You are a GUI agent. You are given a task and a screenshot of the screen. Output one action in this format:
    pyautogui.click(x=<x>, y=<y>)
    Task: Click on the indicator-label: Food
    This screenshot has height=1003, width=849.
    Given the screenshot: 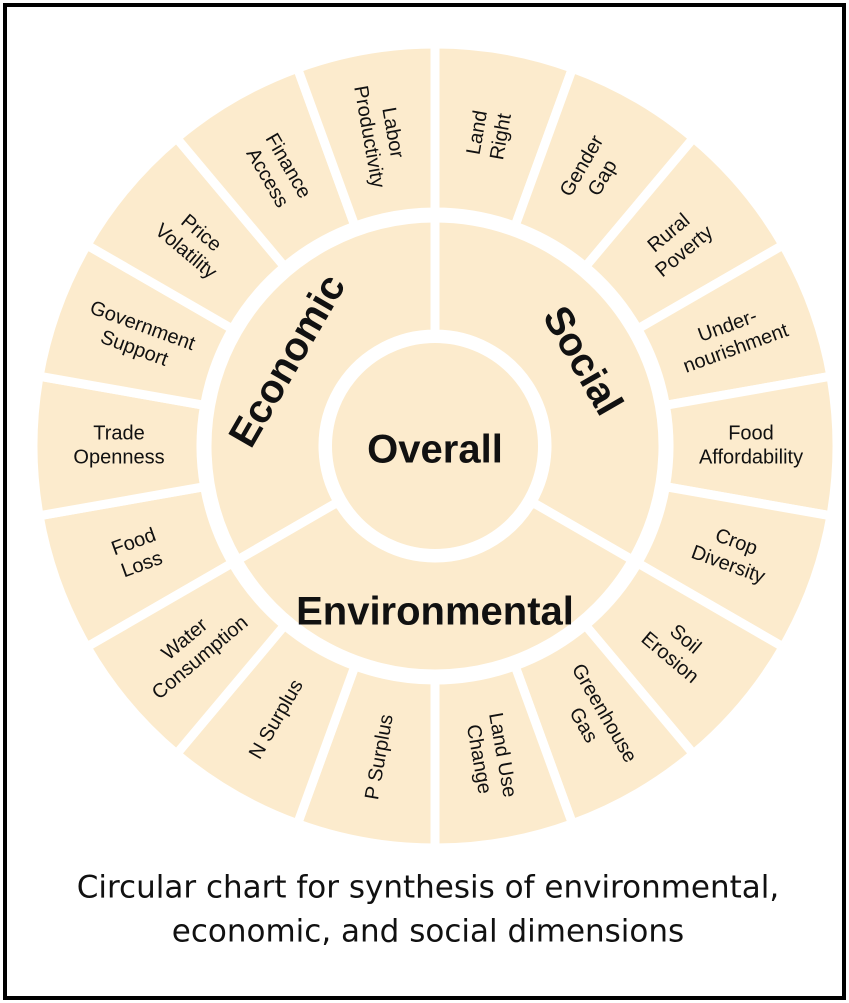 What is the action you would take?
    pyautogui.click(x=751, y=433)
    